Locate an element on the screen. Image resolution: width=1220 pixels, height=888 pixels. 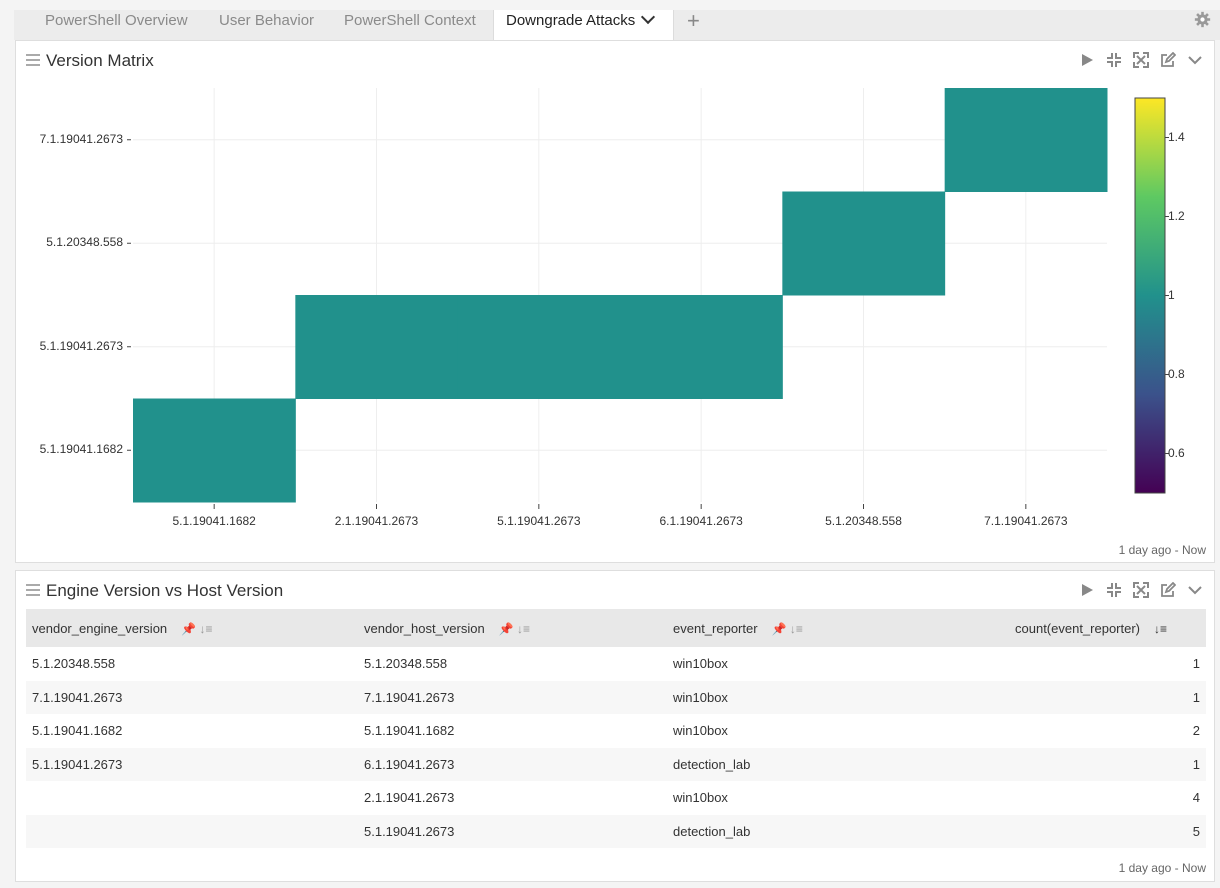
tab-powershell-overview: PowerShell Overview is located at coordinates (116, 25).